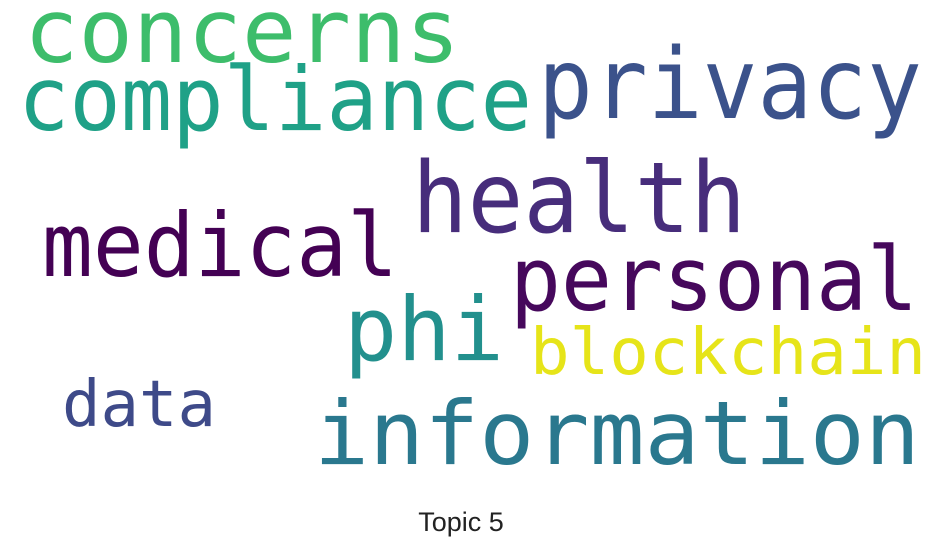 The image size is (950, 548). What do you see at coordinates (617, 433) in the screenshot?
I see `word-information: information` at bounding box center [617, 433].